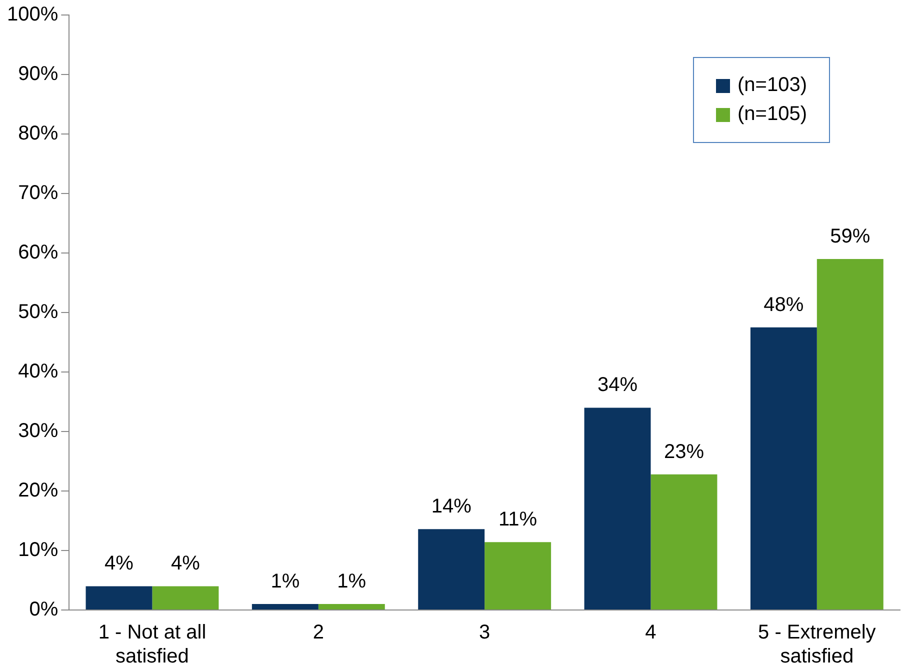 The height and width of the screenshot is (672, 902). I want to click on y-tick-label: 50%, so click(38, 312).